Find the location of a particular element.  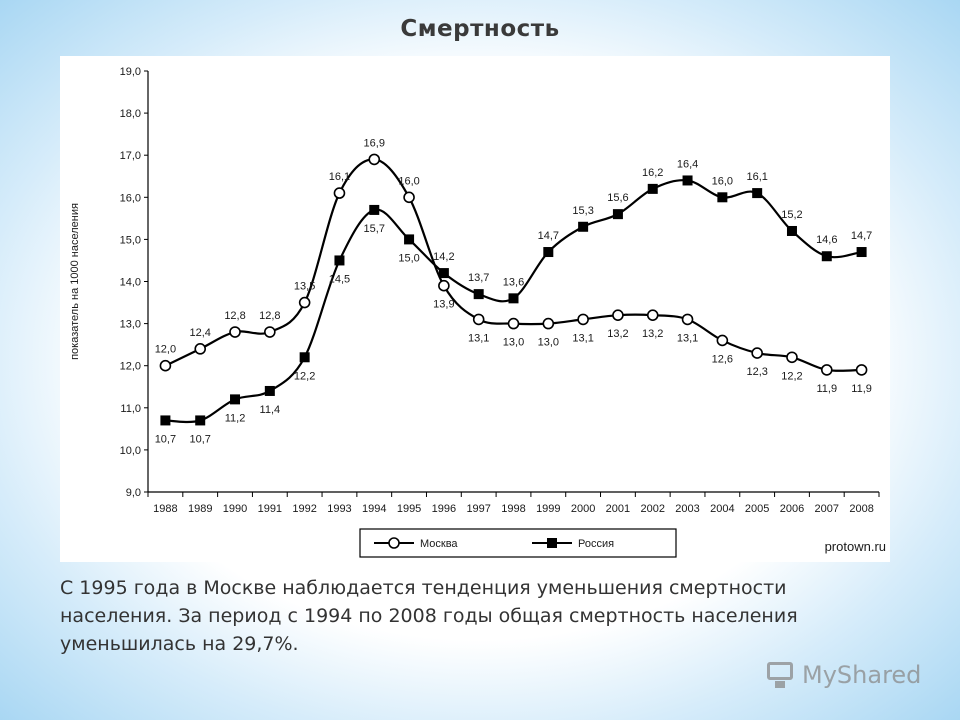

x-tick-label: 2001 is located at coordinates (618, 509).